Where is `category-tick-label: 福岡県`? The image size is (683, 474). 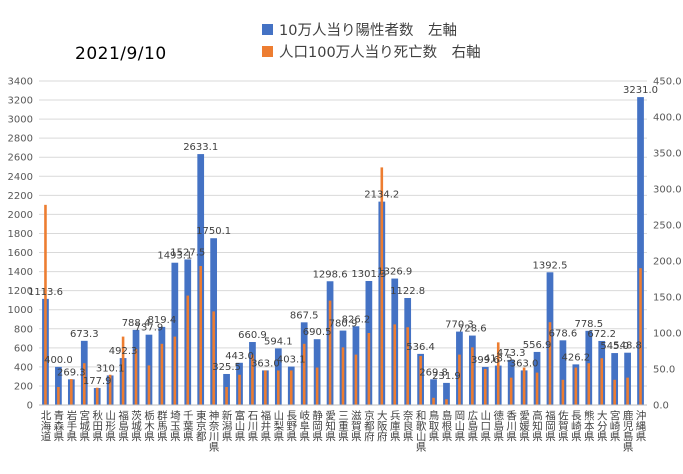
category-tick-label: 福岡県 is located at coordinates (550, 425).